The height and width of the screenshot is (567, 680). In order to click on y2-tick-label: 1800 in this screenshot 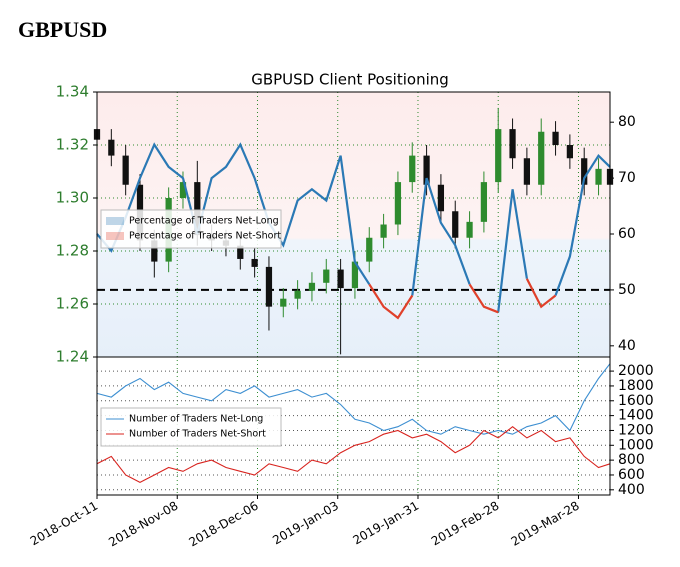, I will do `click(636, 386)`.